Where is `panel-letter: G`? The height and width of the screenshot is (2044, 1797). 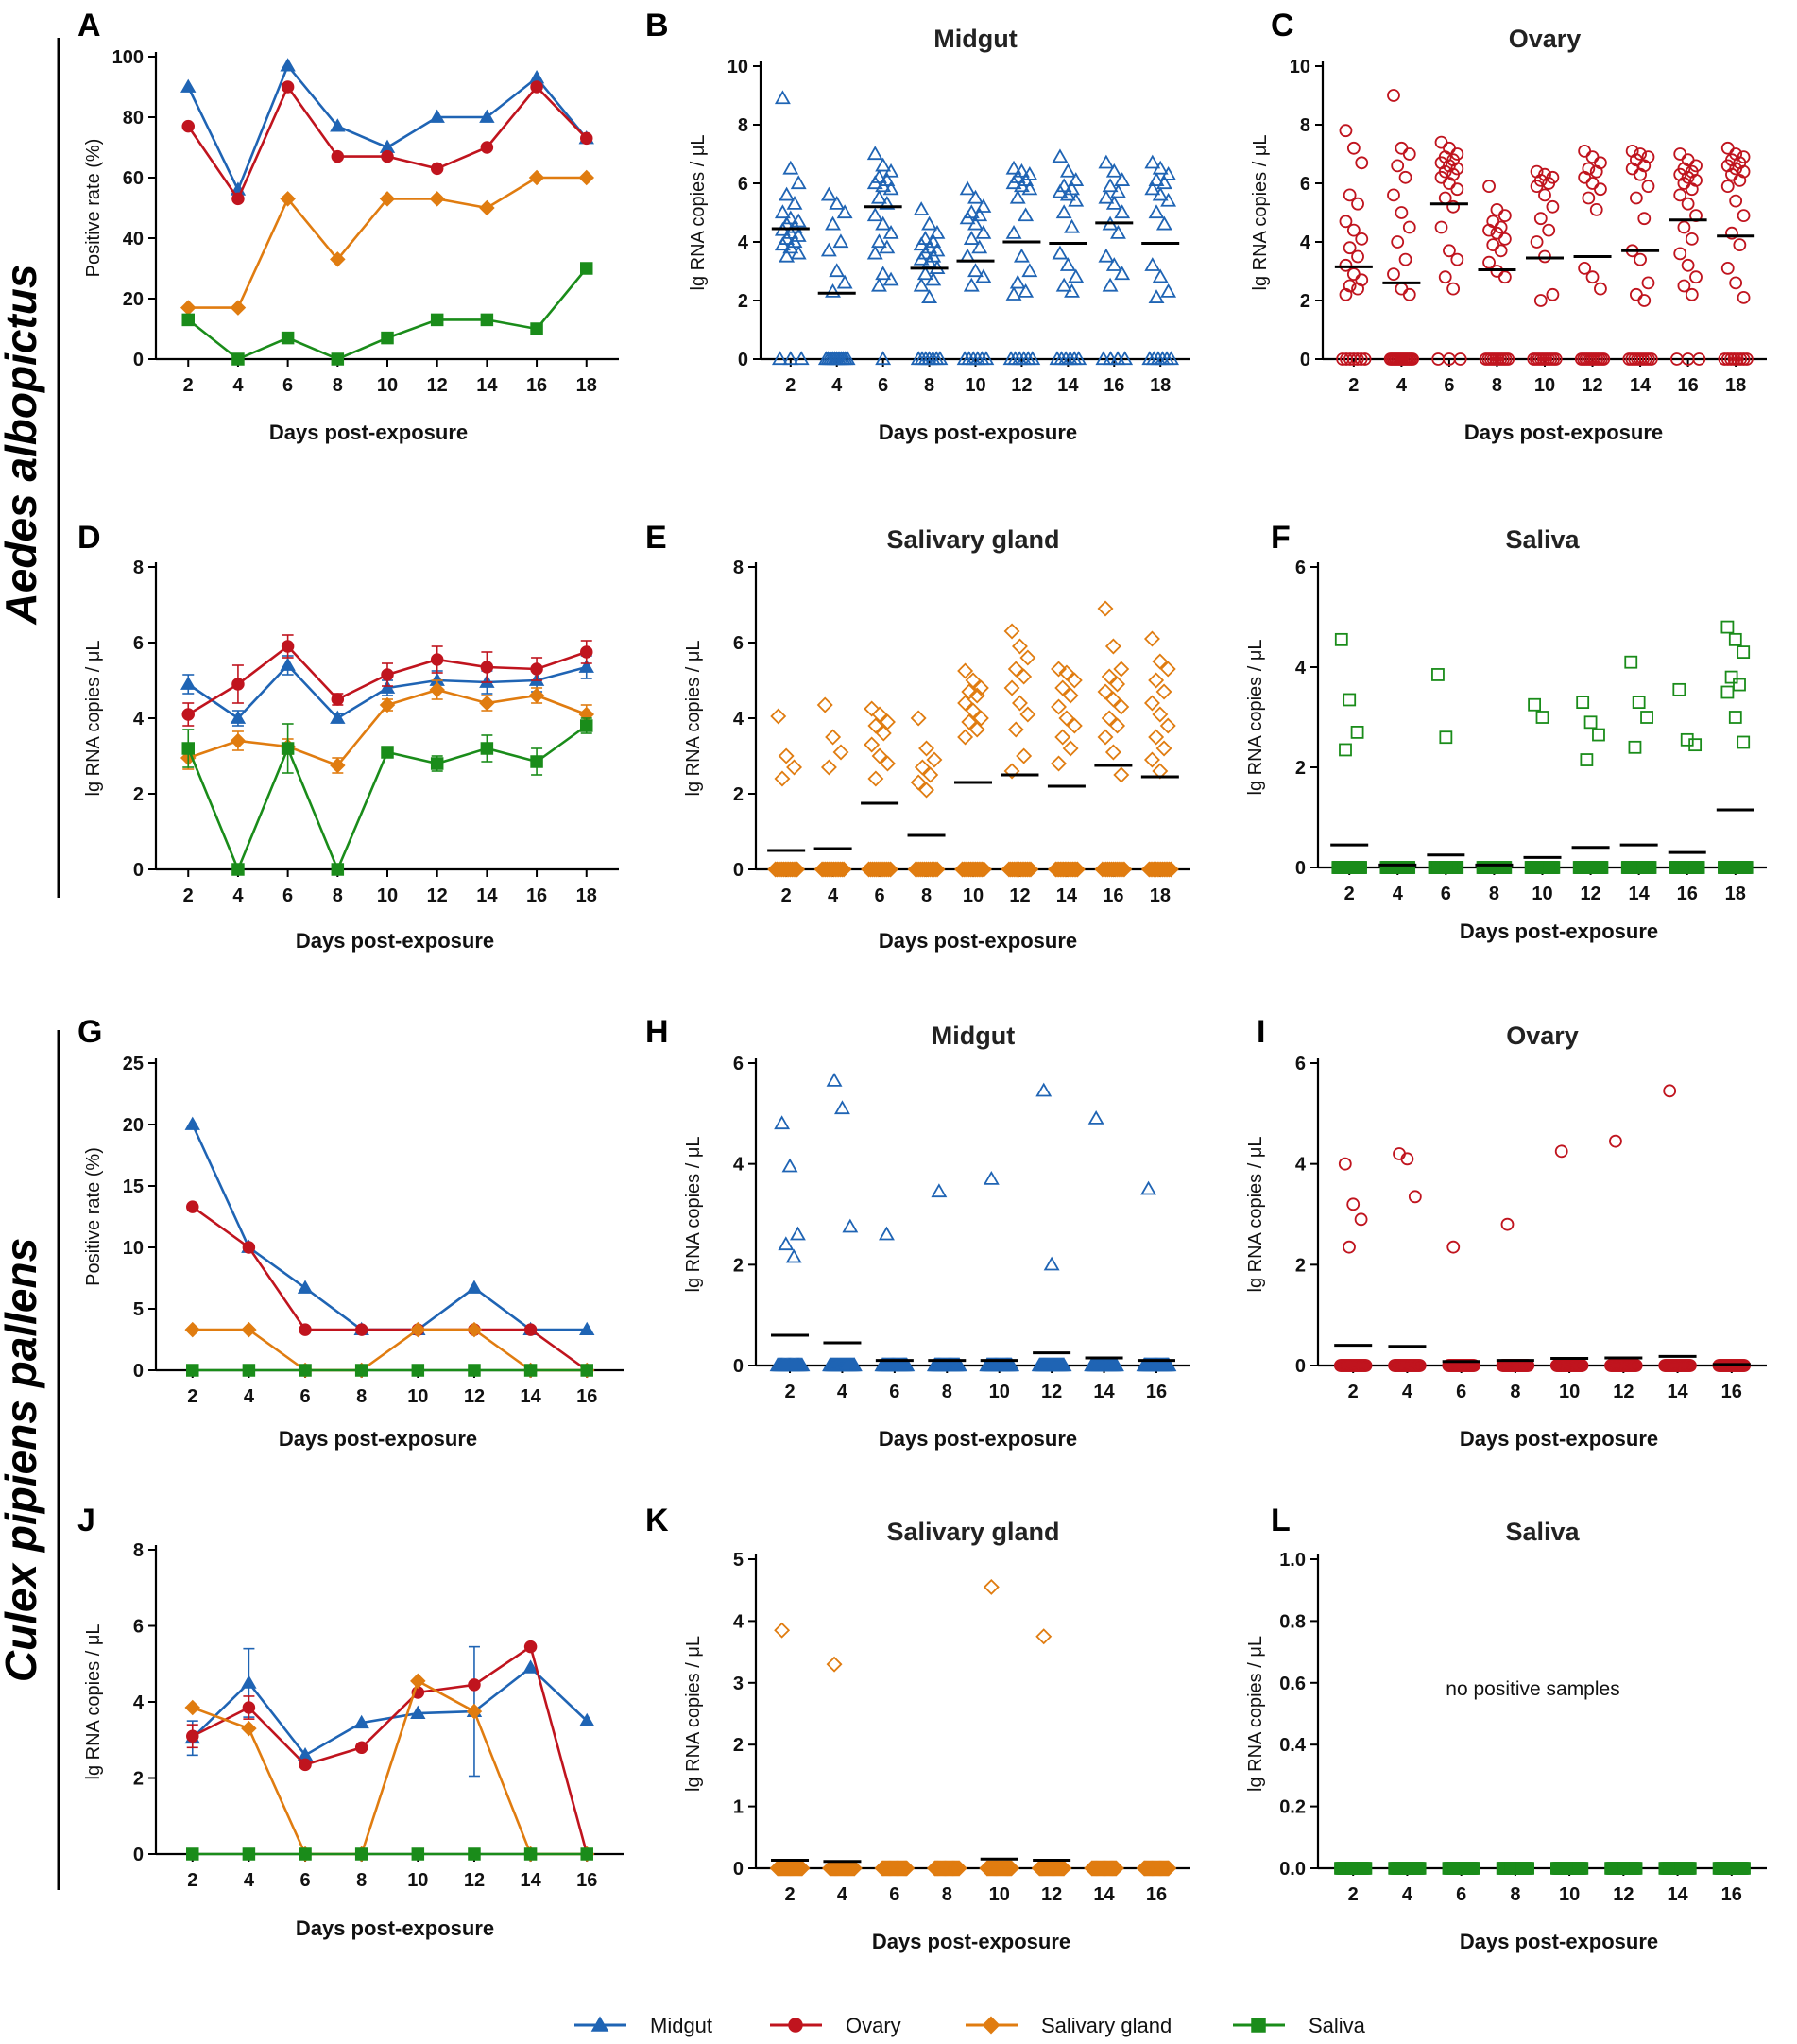 panel-letter: G is located at coordinates (89, 1032).